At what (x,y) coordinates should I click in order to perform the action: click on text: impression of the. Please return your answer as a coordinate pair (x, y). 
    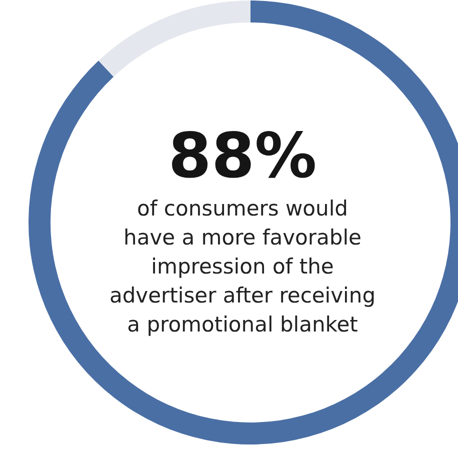
    Looking at the image, I should click on (242, 266).